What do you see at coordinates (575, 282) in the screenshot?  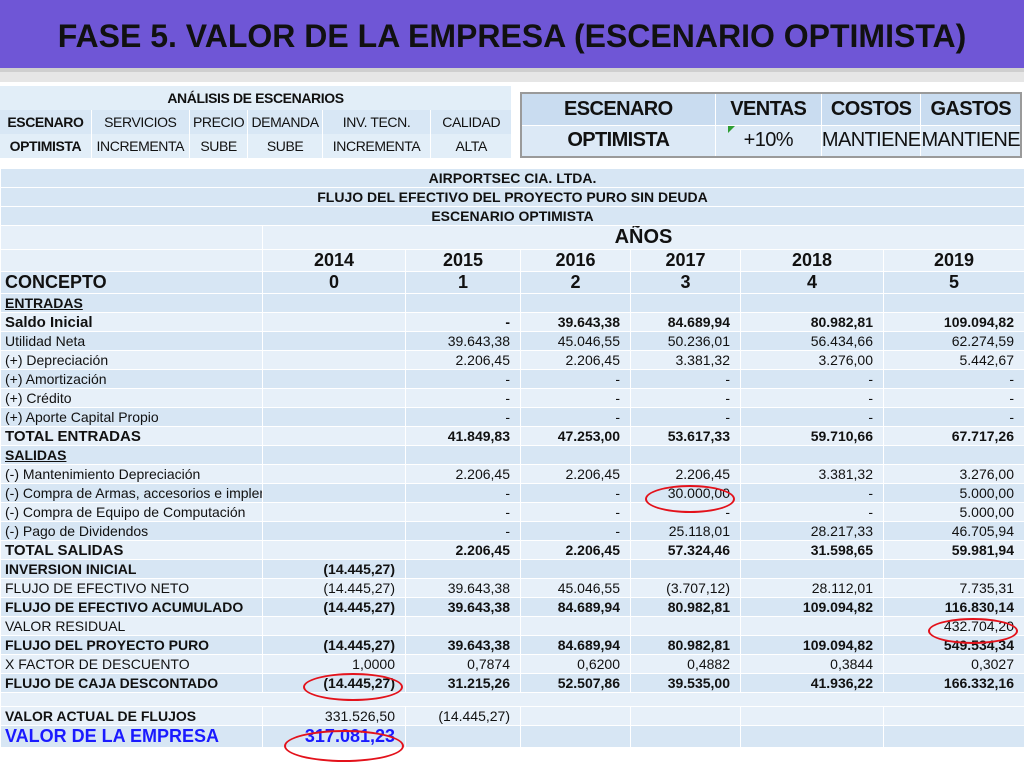 I see `period-2: 2` at bounding box center [575, 282].